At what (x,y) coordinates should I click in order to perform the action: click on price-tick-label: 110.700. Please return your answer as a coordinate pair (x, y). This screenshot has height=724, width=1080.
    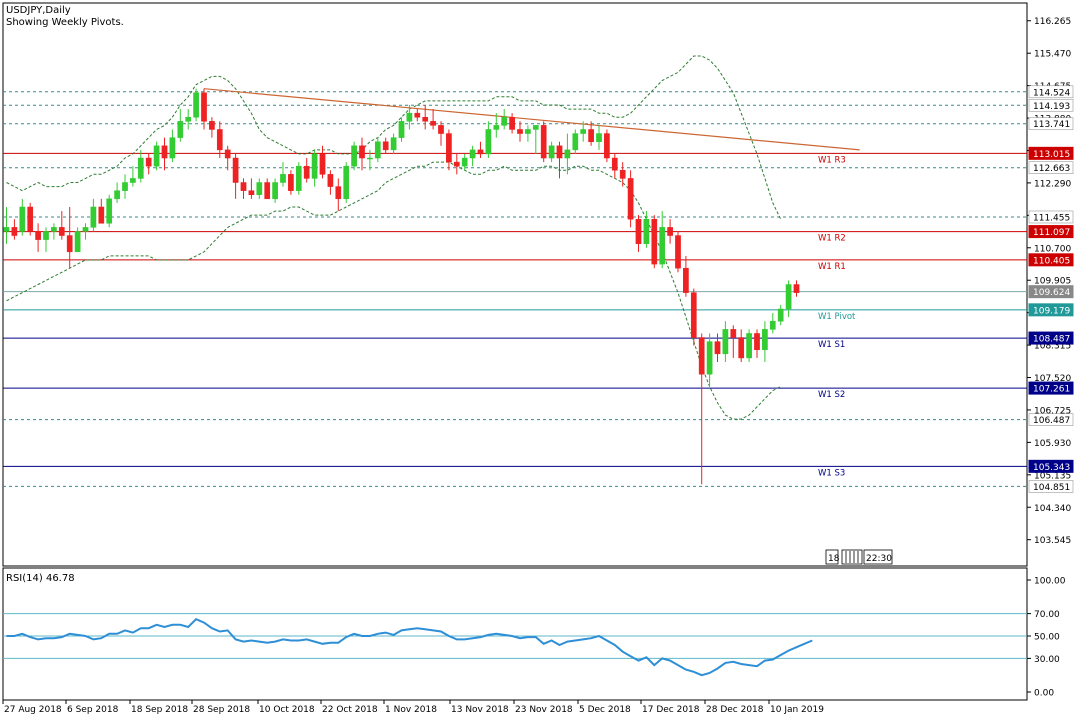
    Looking at the image, I should click on (1052, 249).